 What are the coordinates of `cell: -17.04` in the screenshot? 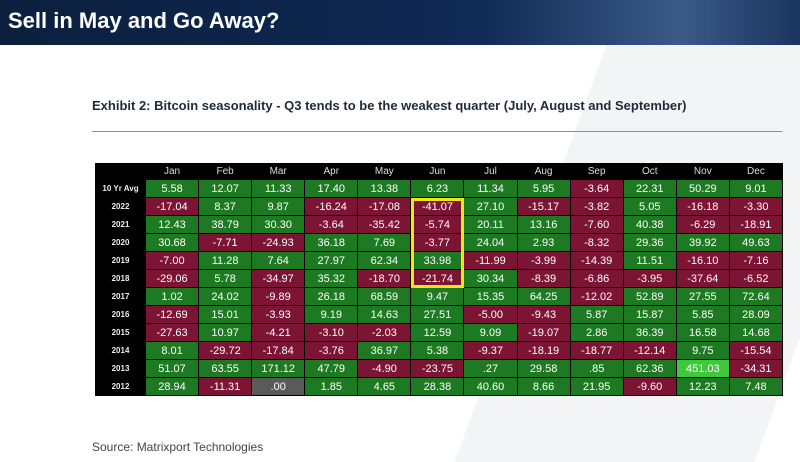 It's located at (172, 206).